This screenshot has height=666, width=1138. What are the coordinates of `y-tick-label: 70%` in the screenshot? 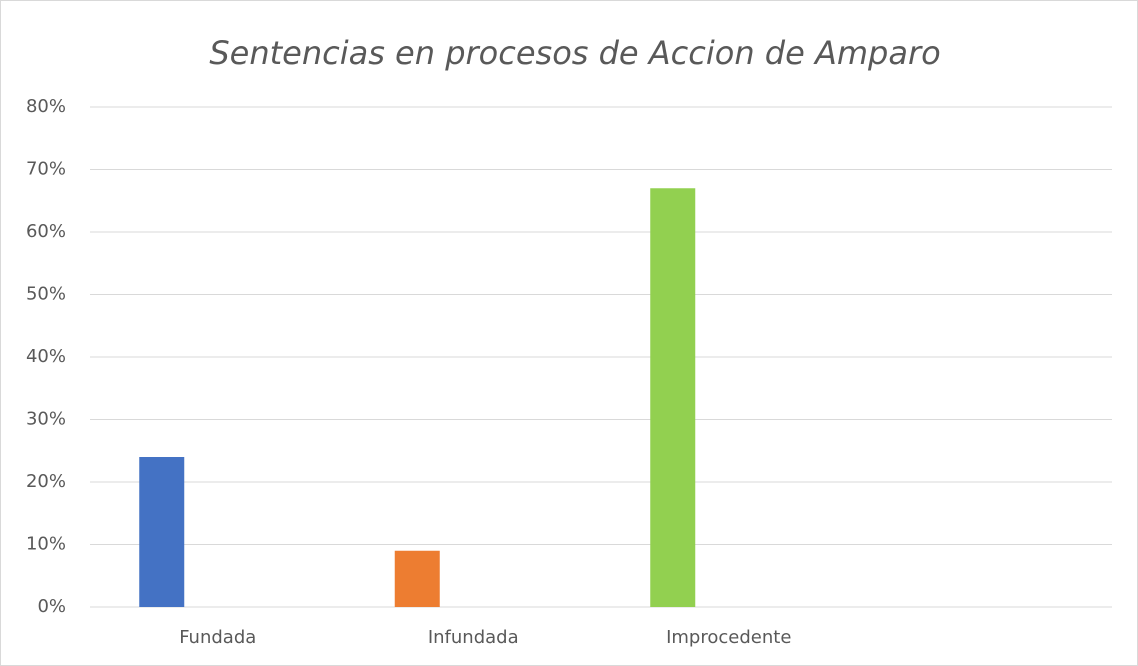 It's located at (46, 169).